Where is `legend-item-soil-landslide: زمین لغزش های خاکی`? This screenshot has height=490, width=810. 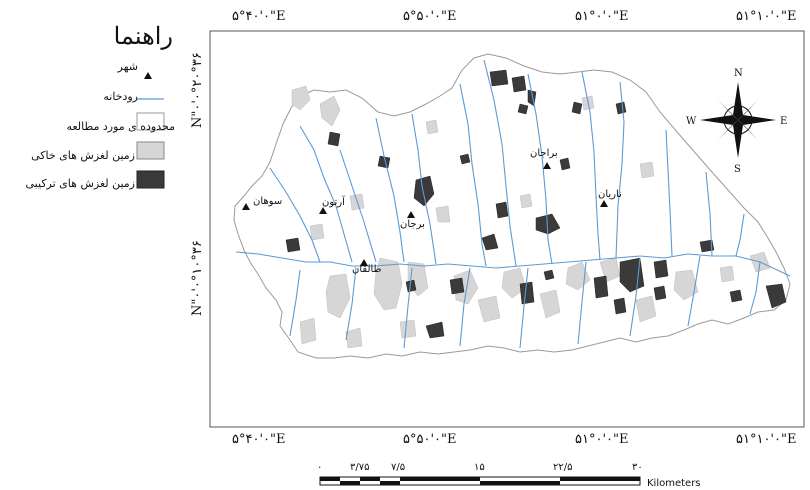
legend-item-soil-landslide: زمین لغزش های خاکی is located at coordinates (87, 170).